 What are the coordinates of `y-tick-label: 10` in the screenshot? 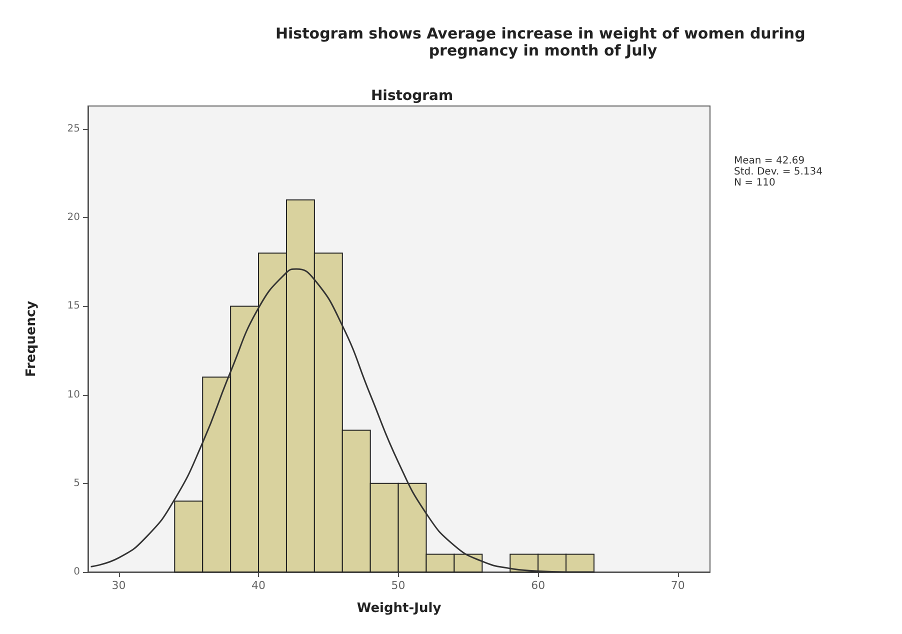 It's located at (73, 394).